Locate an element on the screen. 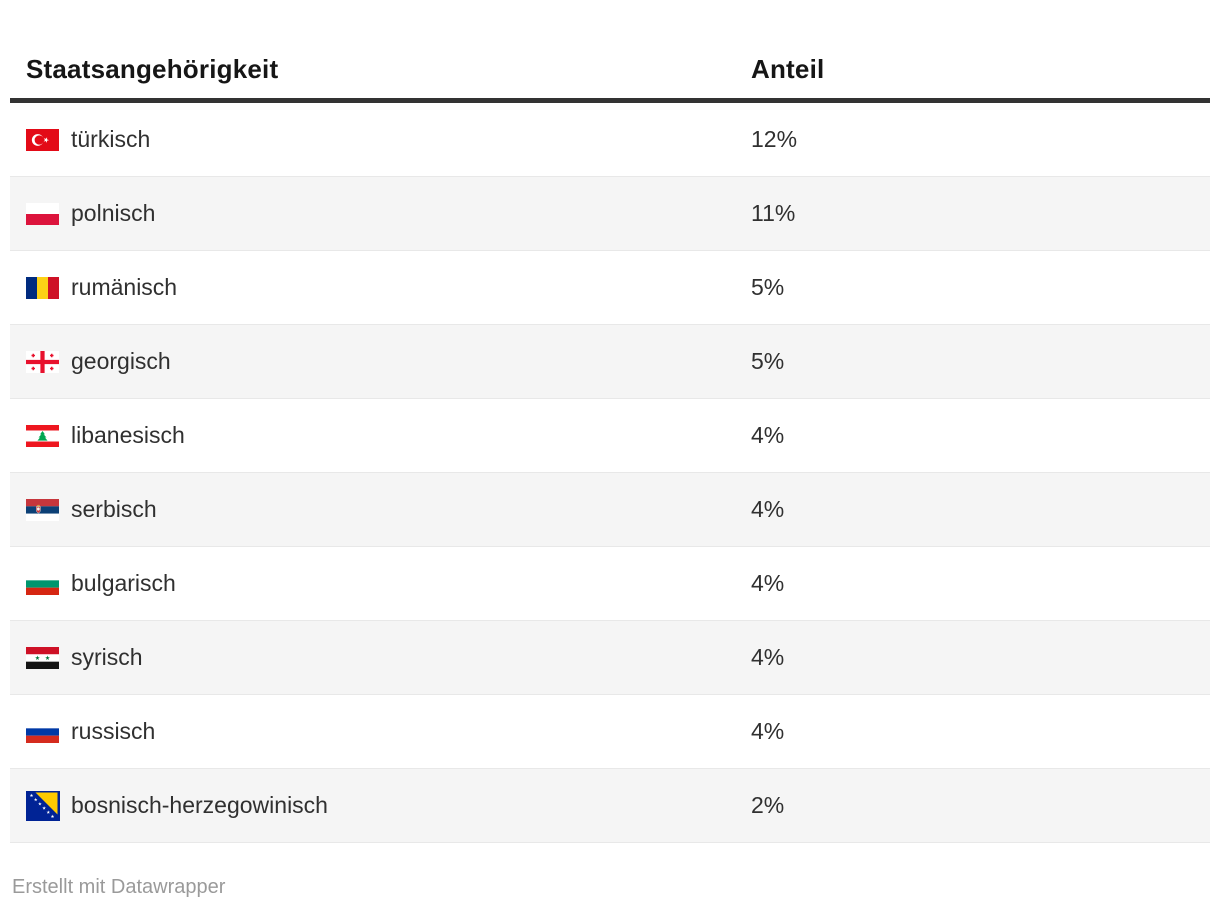 The height and width of the screenshot is (920, 1220). table-row: georgisch 5% is located at coordinates (610, 361).